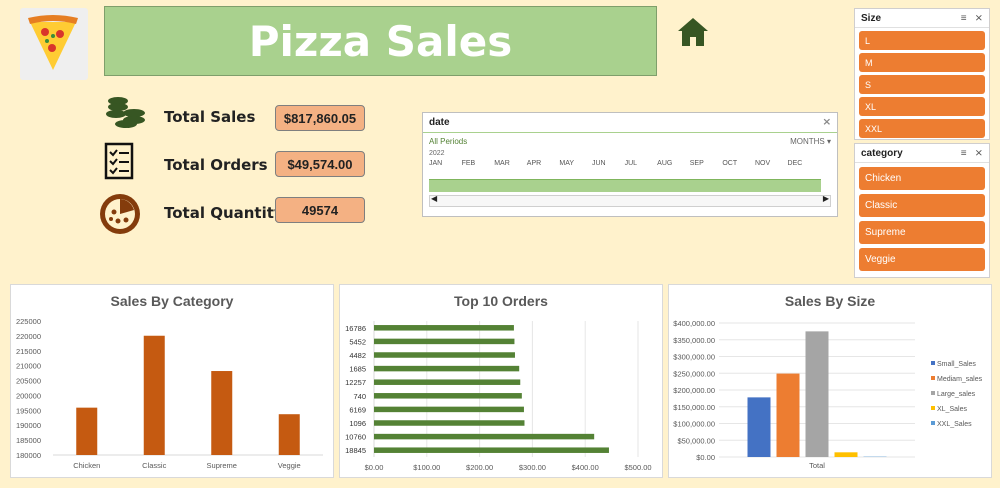 This screenshot has width=1000, height=488. Describe the element at coordinates (502, 163) in the screenshot. I see `timeline-month: MAR` at that location.